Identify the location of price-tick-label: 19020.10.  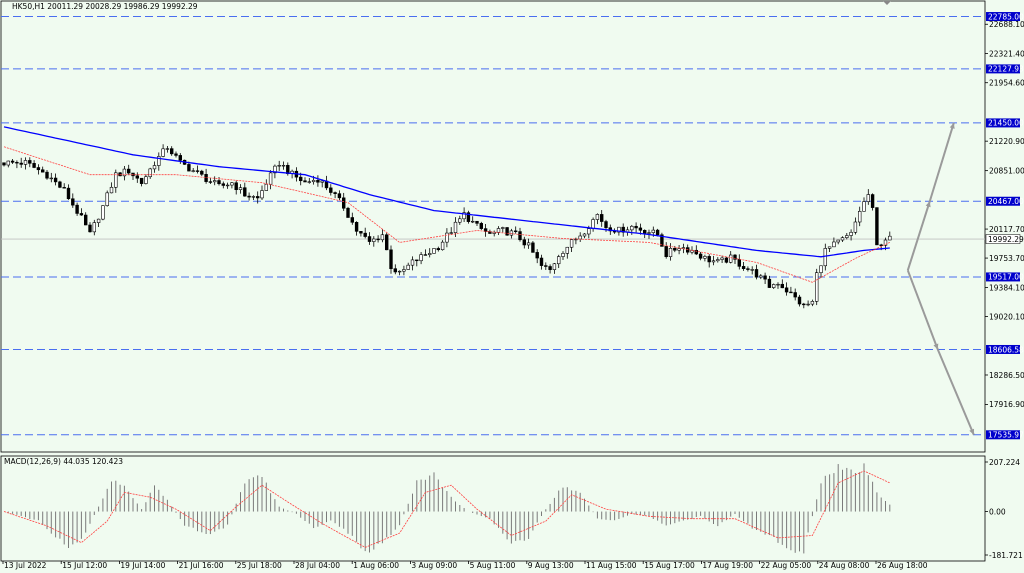
(1006, 316).